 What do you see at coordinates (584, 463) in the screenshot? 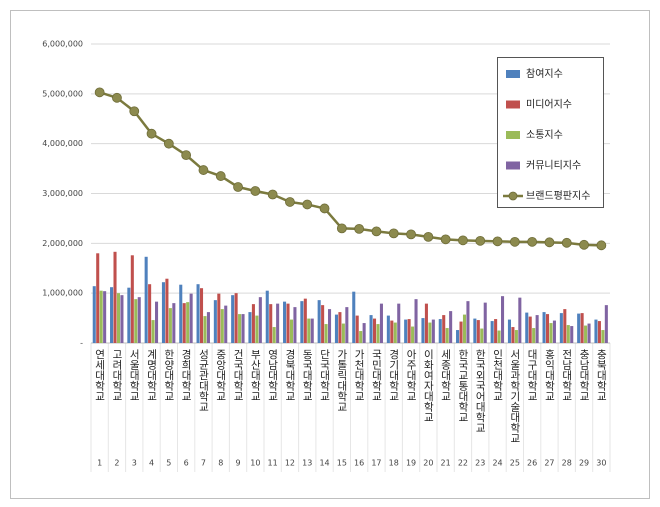
I see `category-number: 29` at bounding box center [584, 463].